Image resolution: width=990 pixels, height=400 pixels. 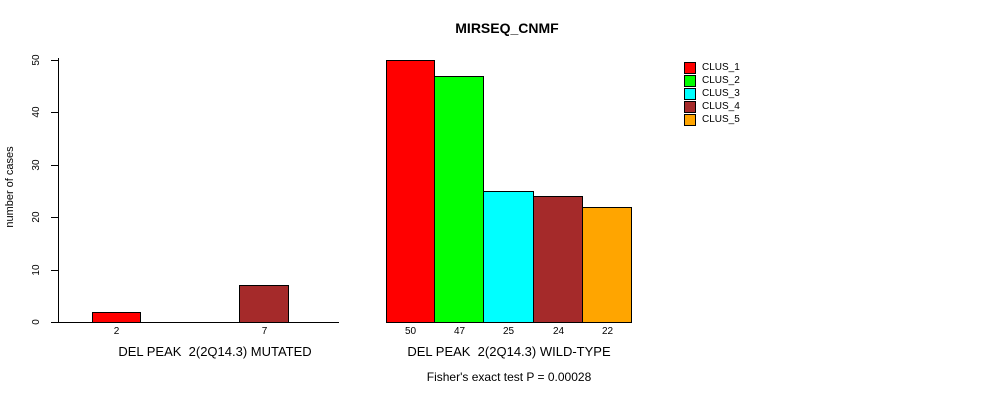 What do you see at coordinates (607, 265) in the screenshot?
I see `bar-CLUS_5-wildtype` at bounding box center [607, 265].